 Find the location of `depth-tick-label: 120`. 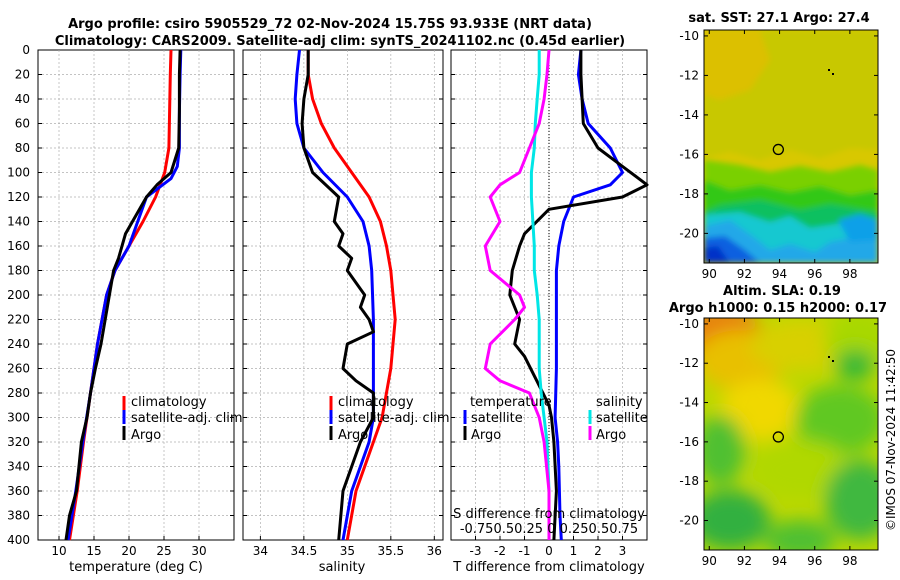

depth-tick-label: 120 is located at coordinates (18, 197).